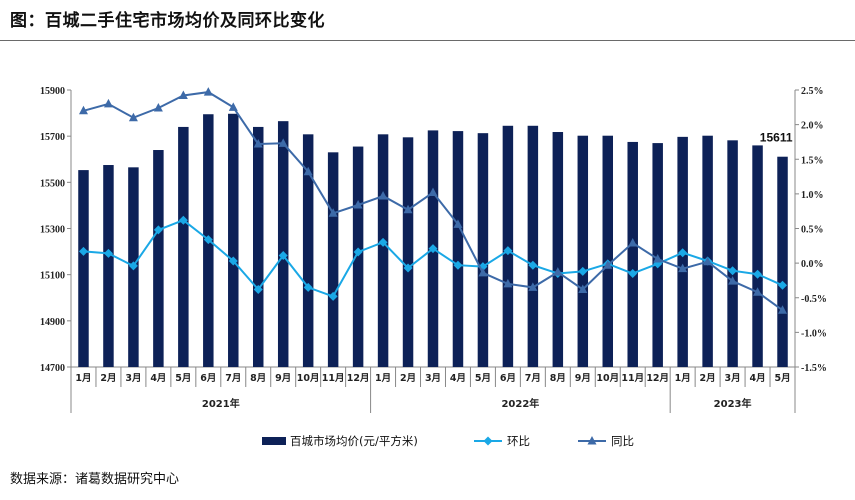 The width and height of the screenshot is (855, 500). I want to click on right-axis-tick-label: 2.5%, so click(812, 91).